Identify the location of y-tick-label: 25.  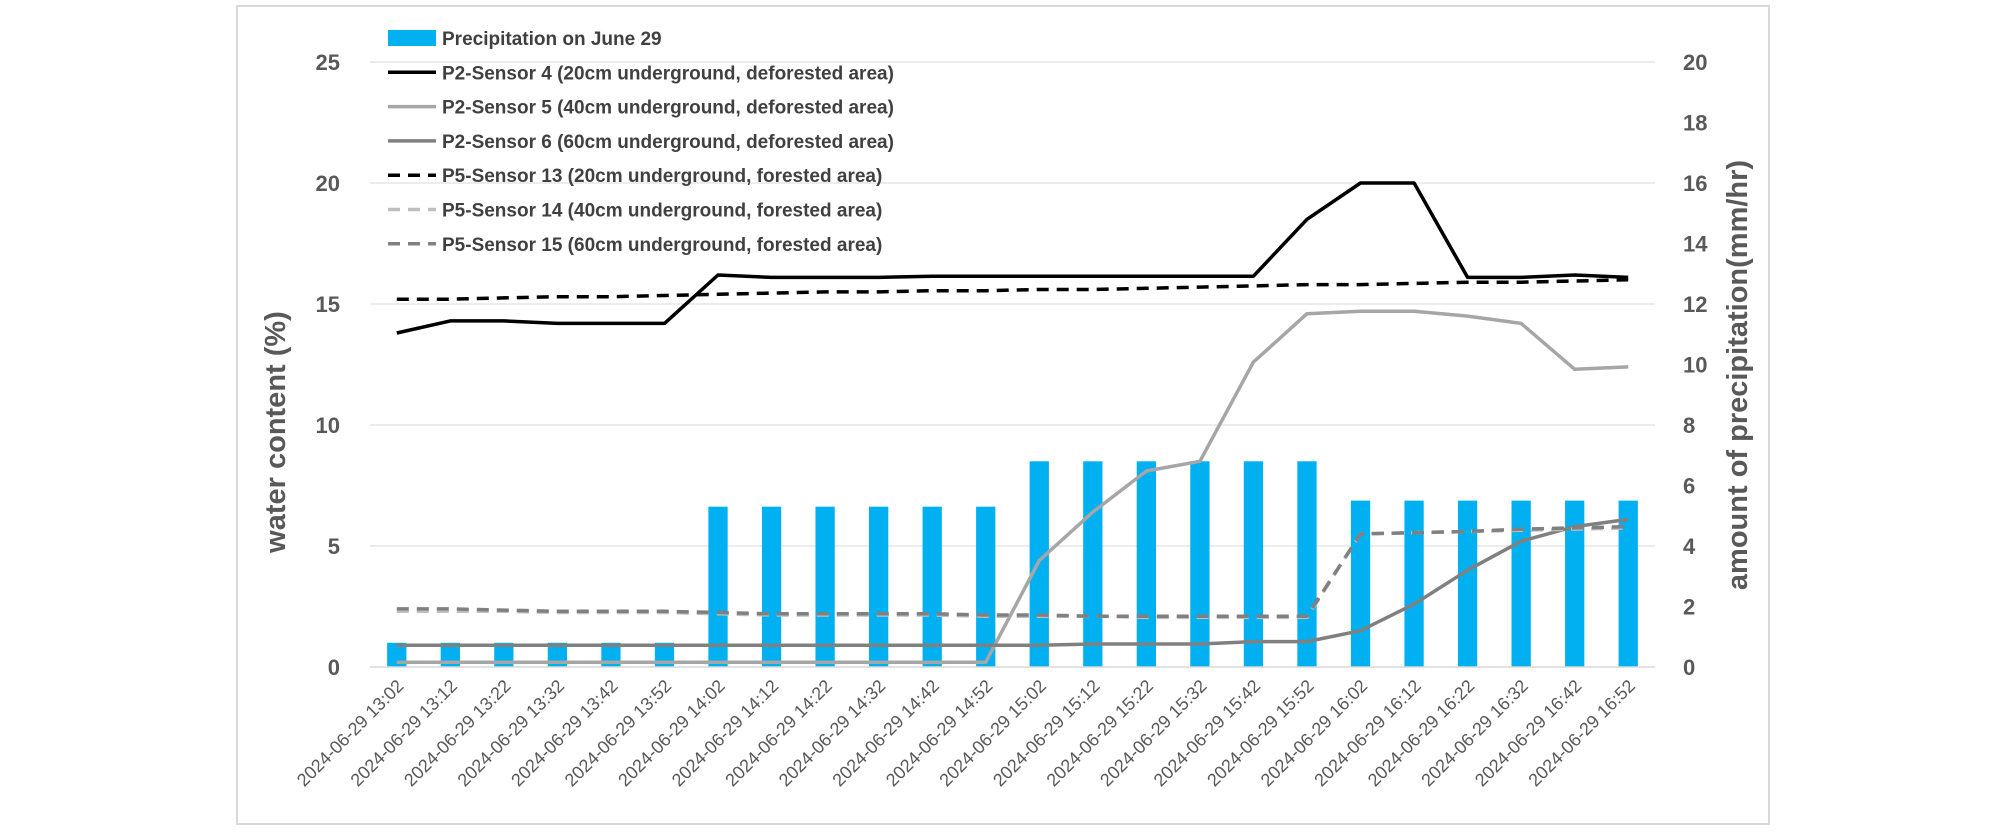
(328, 62).